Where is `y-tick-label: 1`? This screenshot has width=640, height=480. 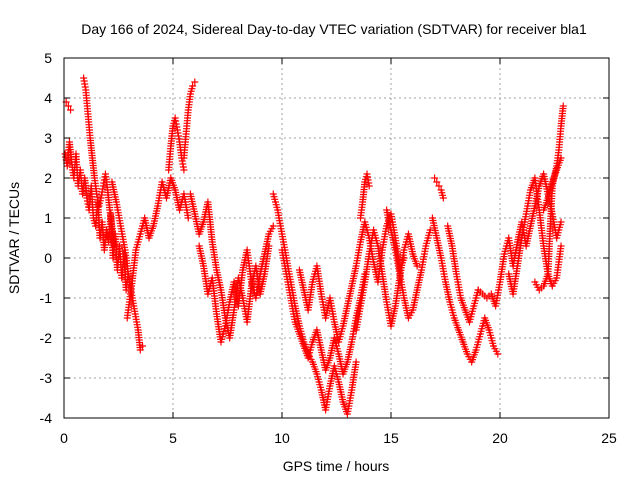
y-tick-label: 1 is located at coordinates (48, 218).